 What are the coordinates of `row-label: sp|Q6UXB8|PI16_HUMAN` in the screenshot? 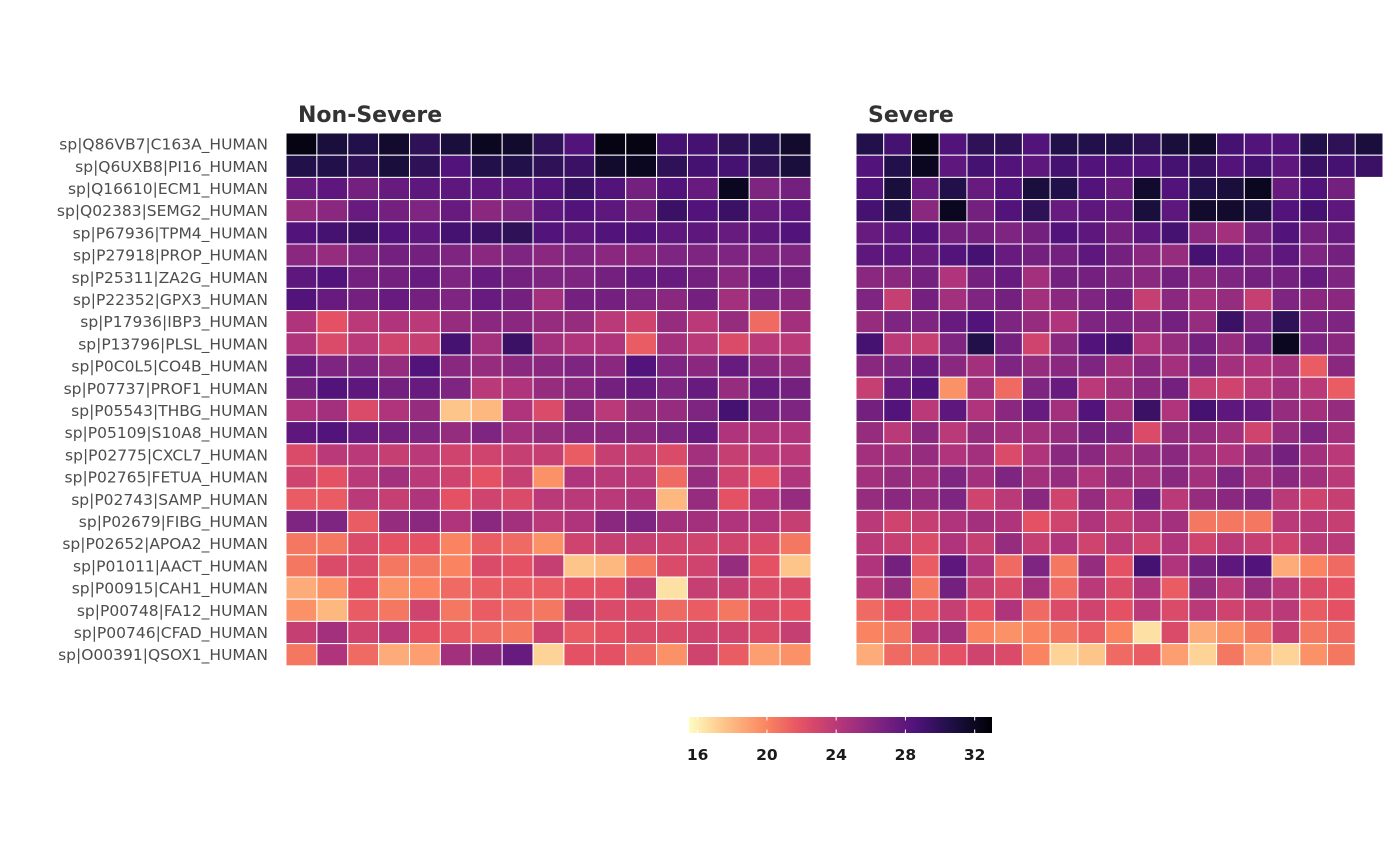 It's located at (171, 167).